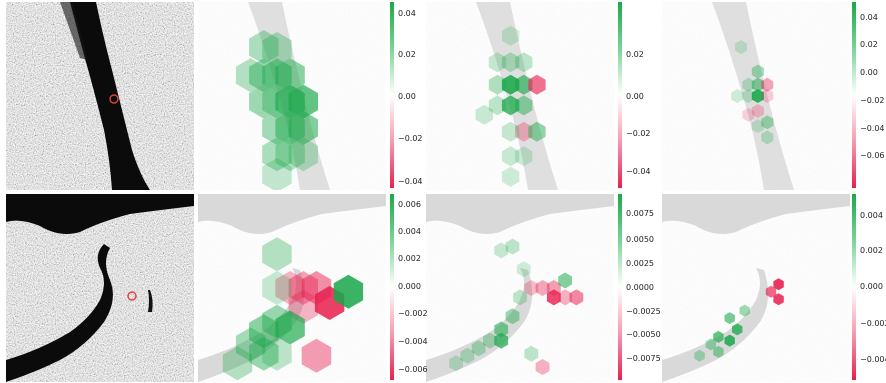  I want to click on colorbar-ticks-top-2: 0.02 0.00 −0.02 −0.04, so click(638, 113).